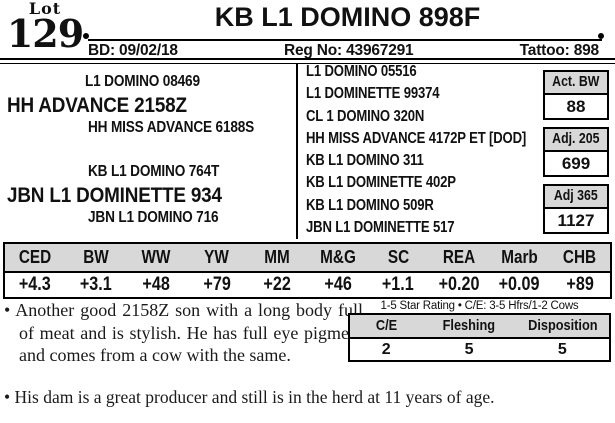 This screenshot has width=615, height=423. I want to click on stat-label: Adj. 205, so click(576, 139).